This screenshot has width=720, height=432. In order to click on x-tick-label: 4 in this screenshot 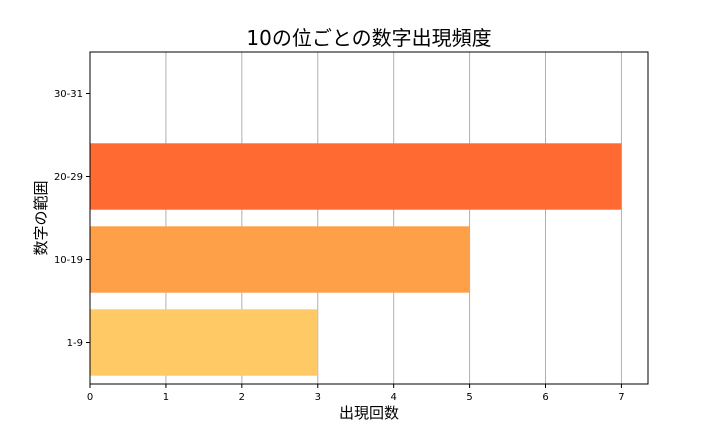, I will do `click(393, 397)`.